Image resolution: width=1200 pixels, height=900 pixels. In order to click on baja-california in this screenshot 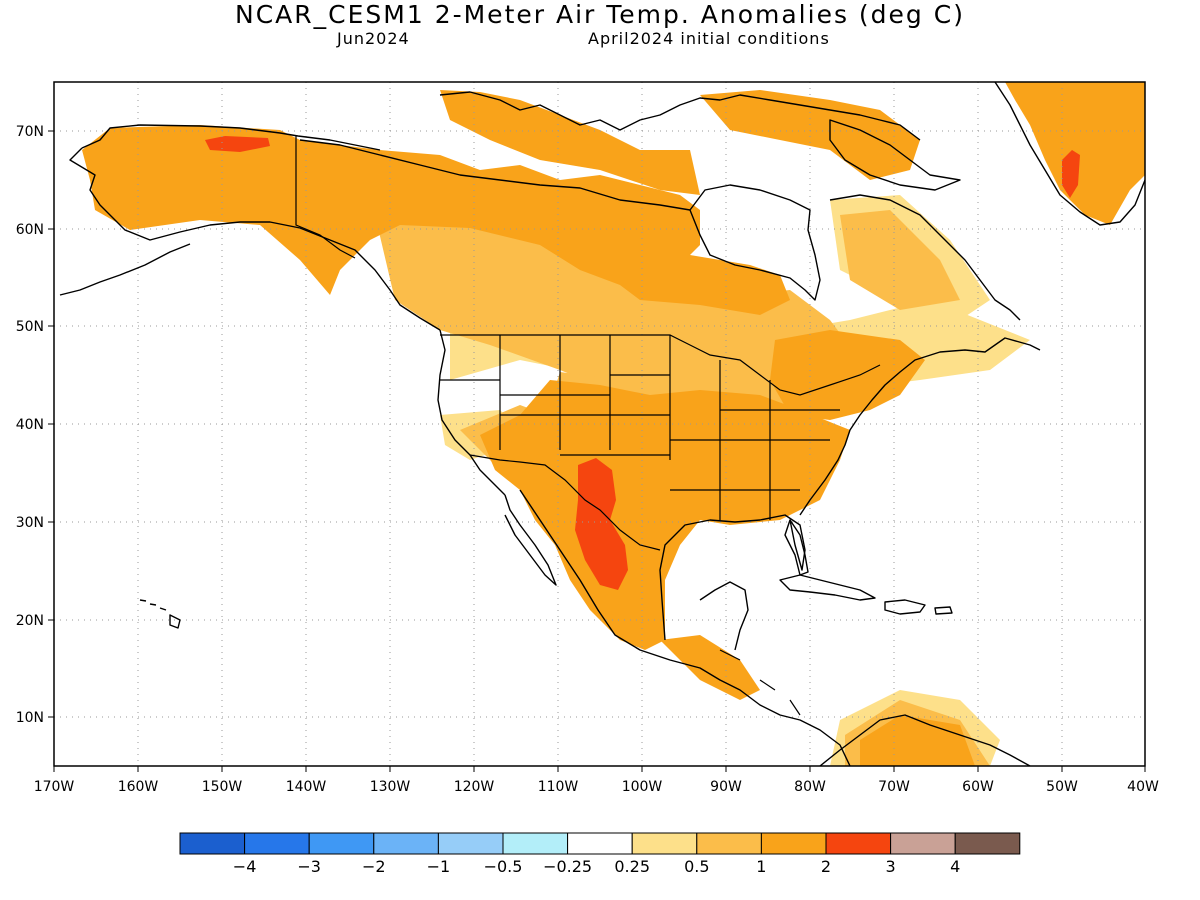, I will do `click(530, 540)`.